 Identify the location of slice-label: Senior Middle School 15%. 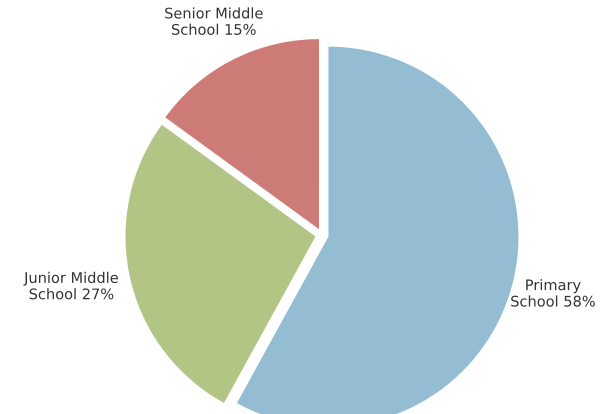
(214, 21).